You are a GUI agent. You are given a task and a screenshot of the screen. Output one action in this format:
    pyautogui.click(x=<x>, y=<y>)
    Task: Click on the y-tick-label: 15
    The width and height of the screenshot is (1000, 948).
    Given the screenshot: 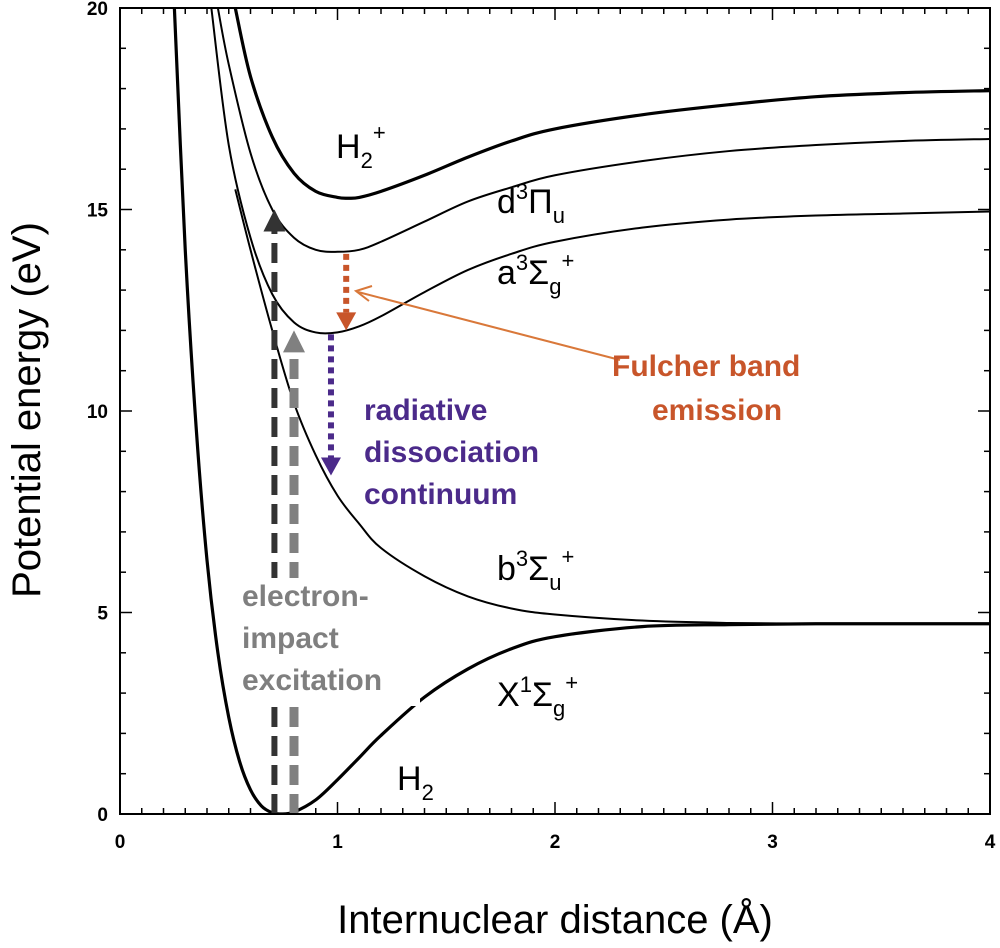 What is the action you would take?
    pyautogui.click(x=98, y=211)
    